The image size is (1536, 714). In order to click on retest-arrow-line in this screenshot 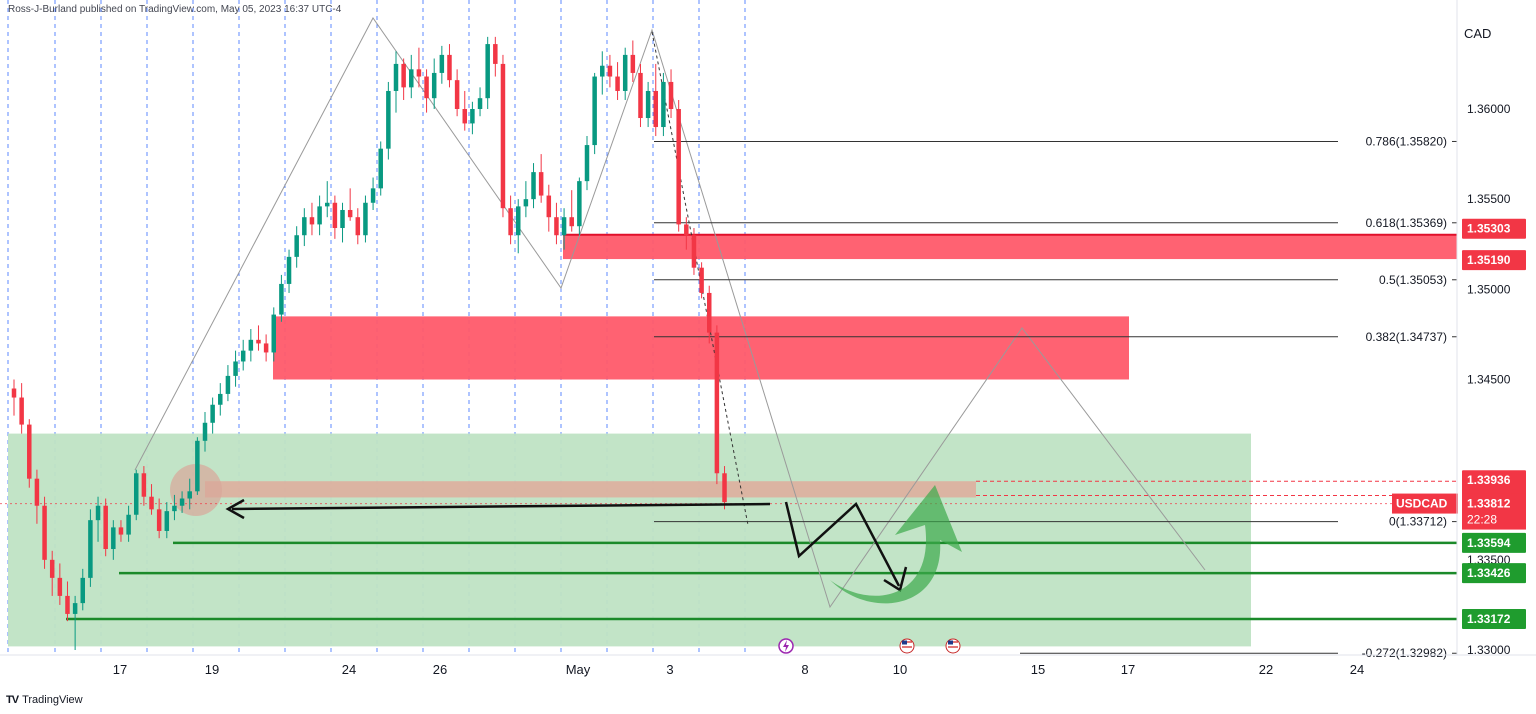, I will do `click(501, 506)`.